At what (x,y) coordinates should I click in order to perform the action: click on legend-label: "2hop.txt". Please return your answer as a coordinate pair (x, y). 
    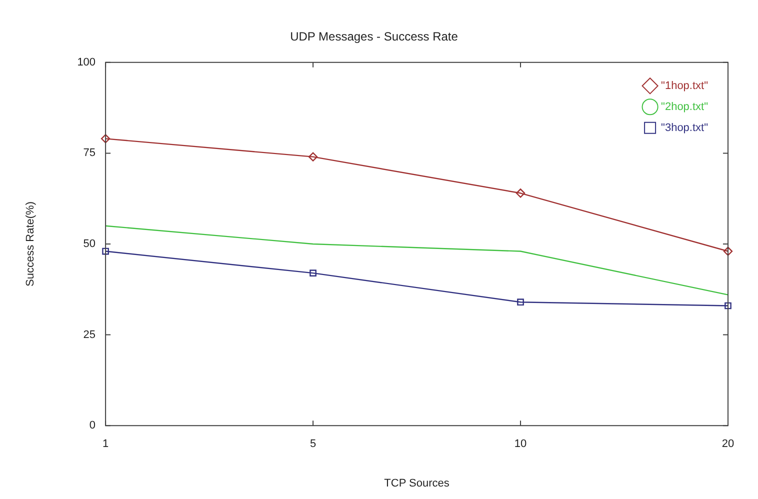
    Looking at the image, I should click on (684, 106).